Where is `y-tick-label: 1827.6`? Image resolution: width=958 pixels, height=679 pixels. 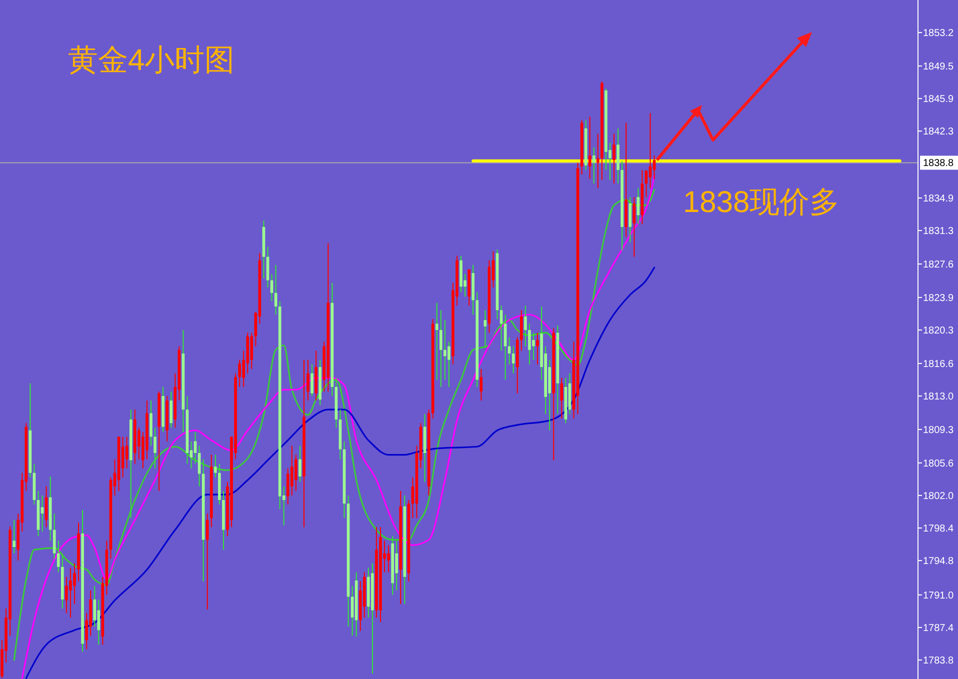
y-tick-label: 1827.6 is located at coordinates (938, 265).